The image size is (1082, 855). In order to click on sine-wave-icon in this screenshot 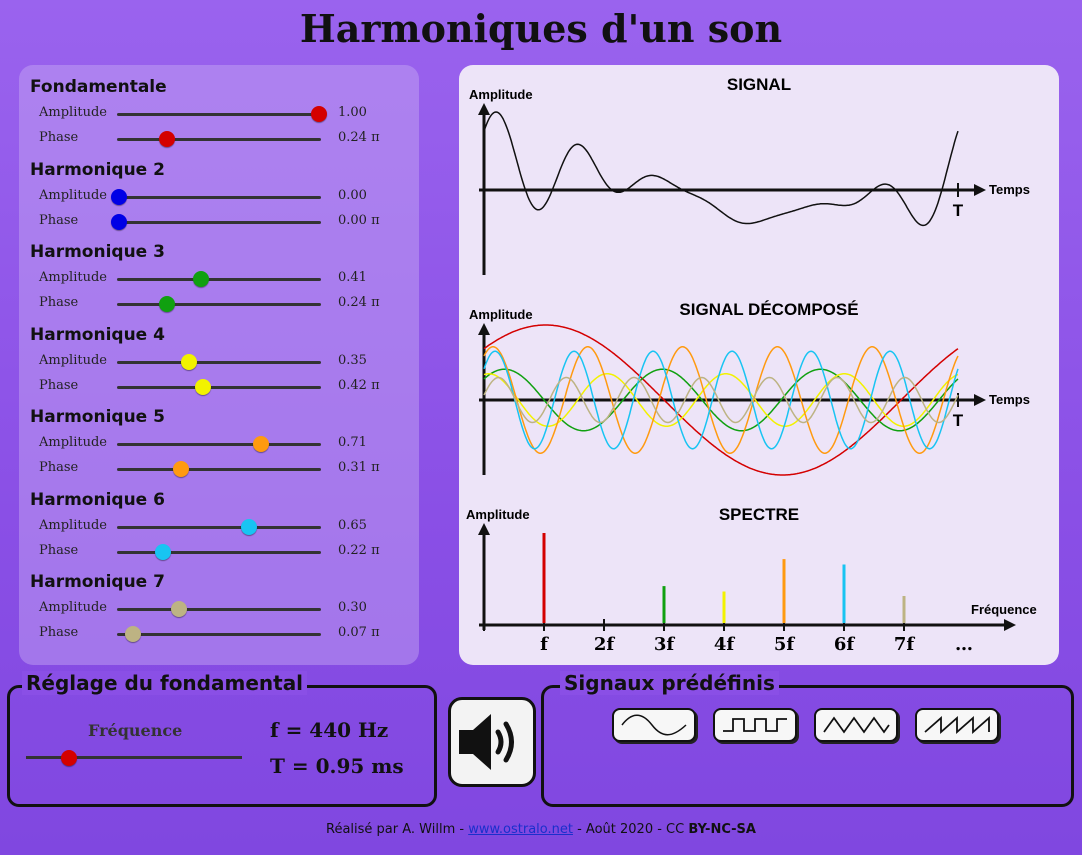, I will do `click(654, 725)`.